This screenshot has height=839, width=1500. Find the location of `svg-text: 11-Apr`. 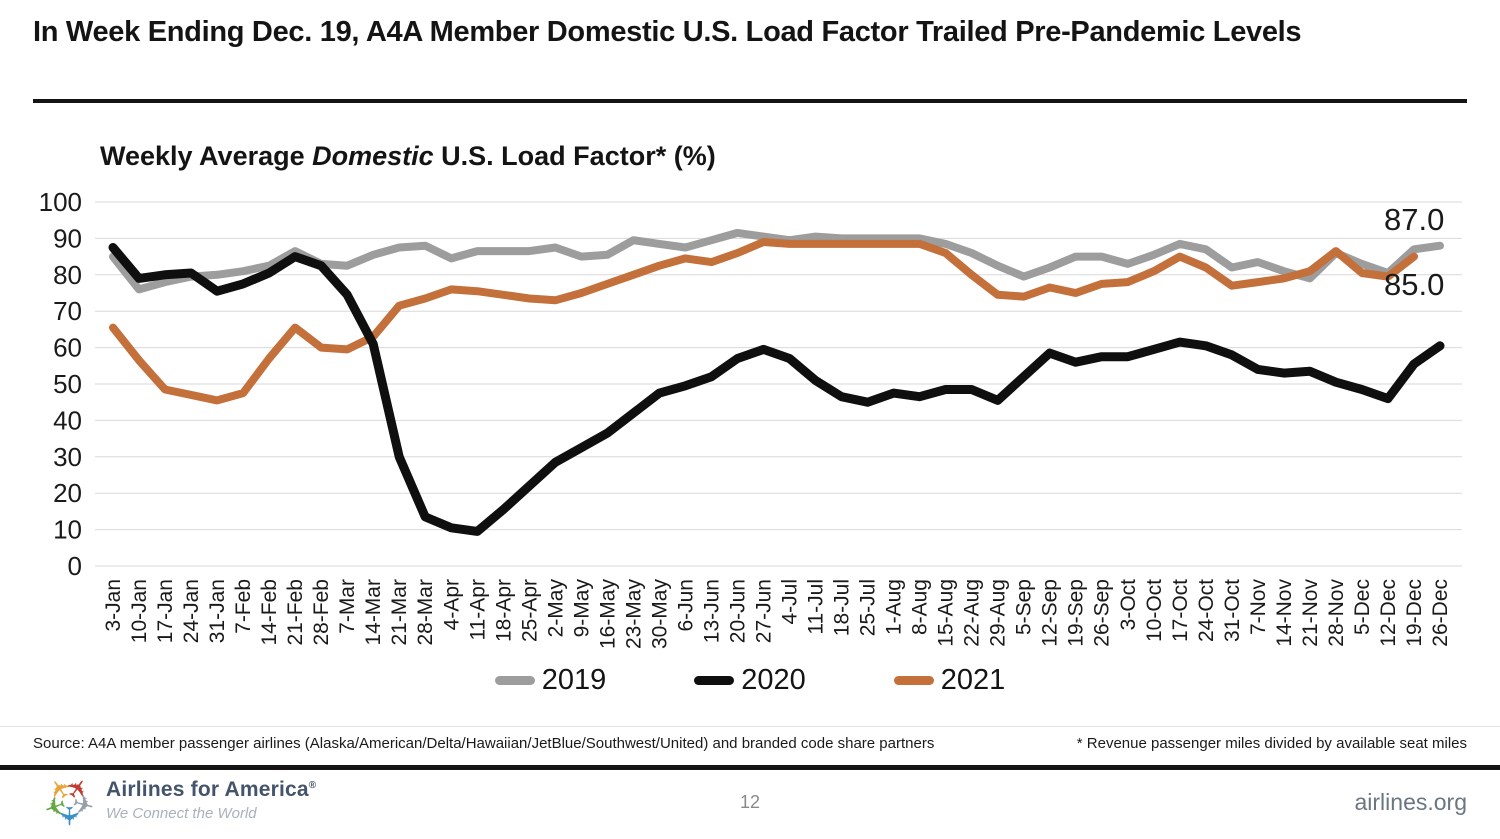

svg-text: 11-Apr is located at coordinates (477, 609).